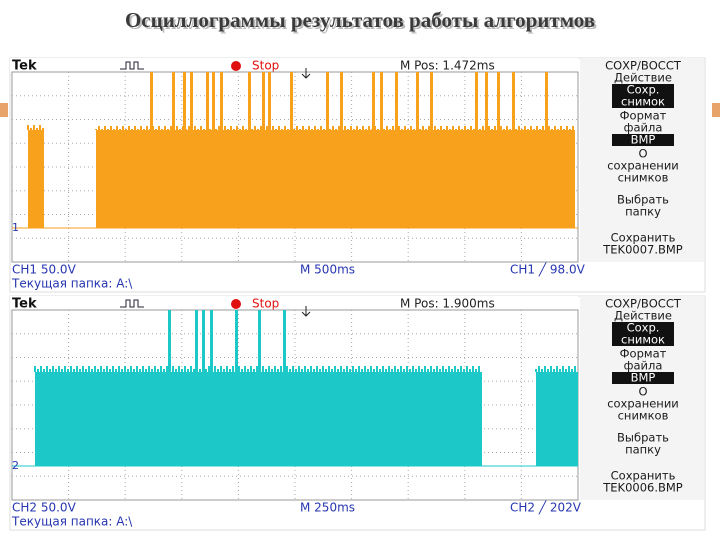 This screenshot has height=540, width=720. Describe the element at coordinates (548, 269) in the screenshot. I see `trigger-level: CH1 ╱ 98.0V` at that location.